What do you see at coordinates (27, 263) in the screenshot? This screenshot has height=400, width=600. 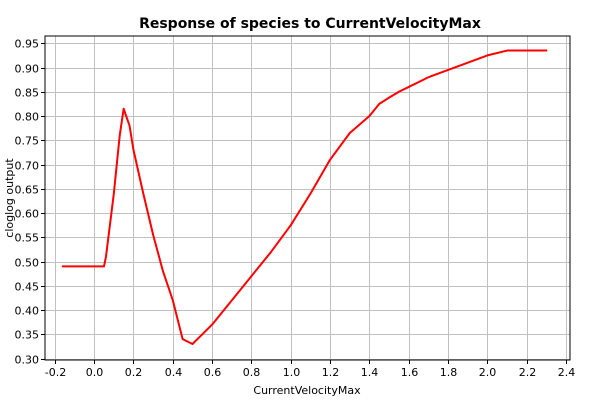 I see `y-tick-label: 0.50` at bounding box center [27, 263].